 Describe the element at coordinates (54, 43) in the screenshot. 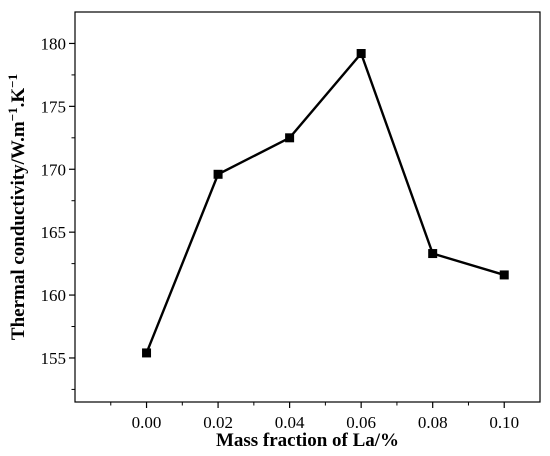

I see `y-tick-label: 180` at that location.